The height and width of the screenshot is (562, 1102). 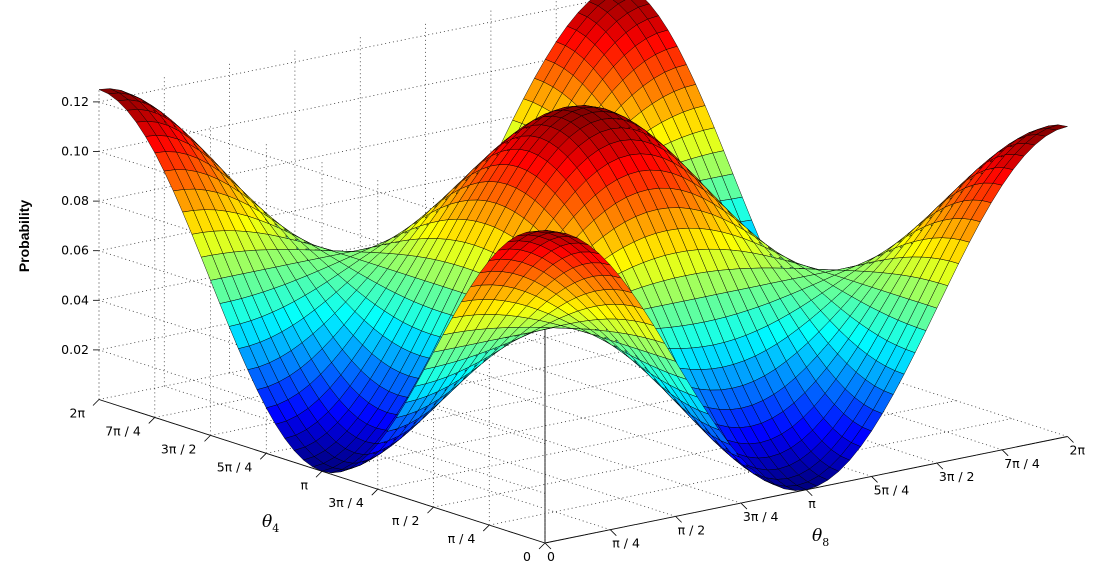 I want to click on z-tick-label: 0.06, so click(x=75, y=250).